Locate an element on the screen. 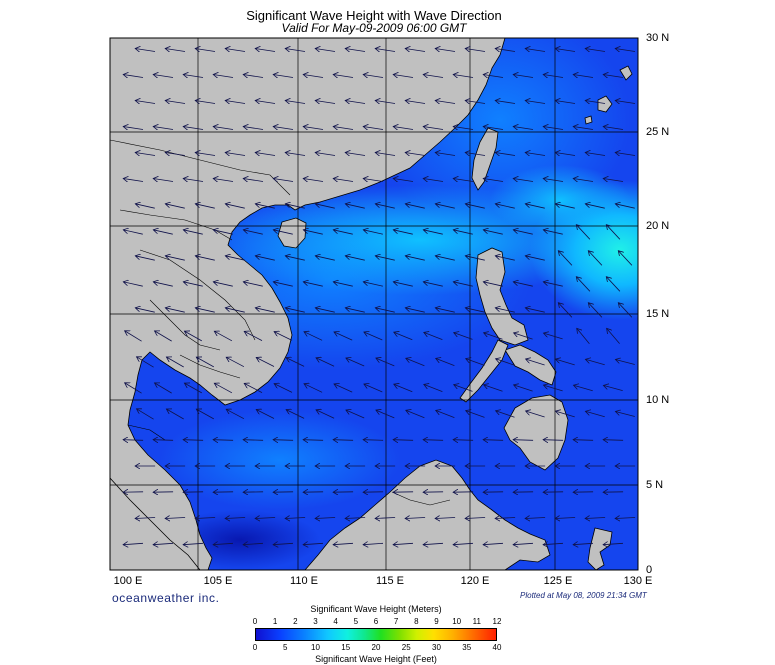  land-sulawesi is located at coordinates (600, 548).